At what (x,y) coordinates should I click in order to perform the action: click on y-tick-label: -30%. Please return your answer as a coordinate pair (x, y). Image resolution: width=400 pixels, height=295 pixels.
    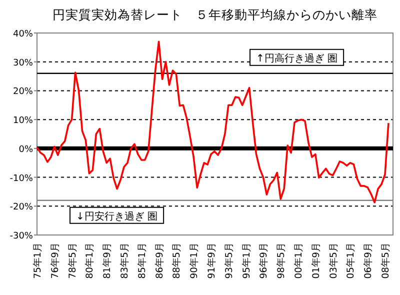
    Looking at the image, I should click on (22, 237).